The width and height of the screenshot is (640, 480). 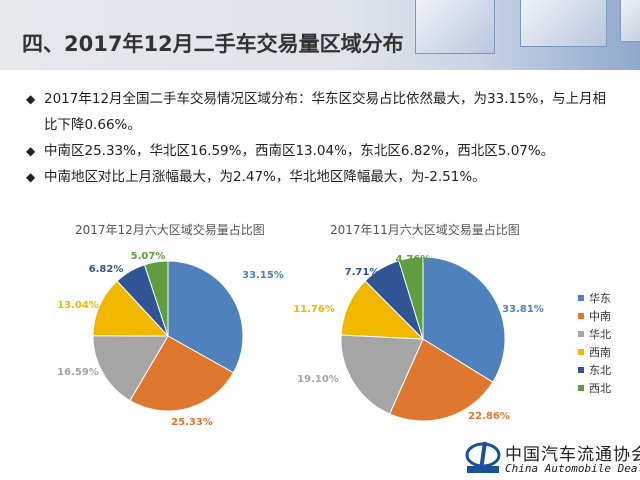 I want to click on data-label: 6.82%, so click(x=106, y=269).